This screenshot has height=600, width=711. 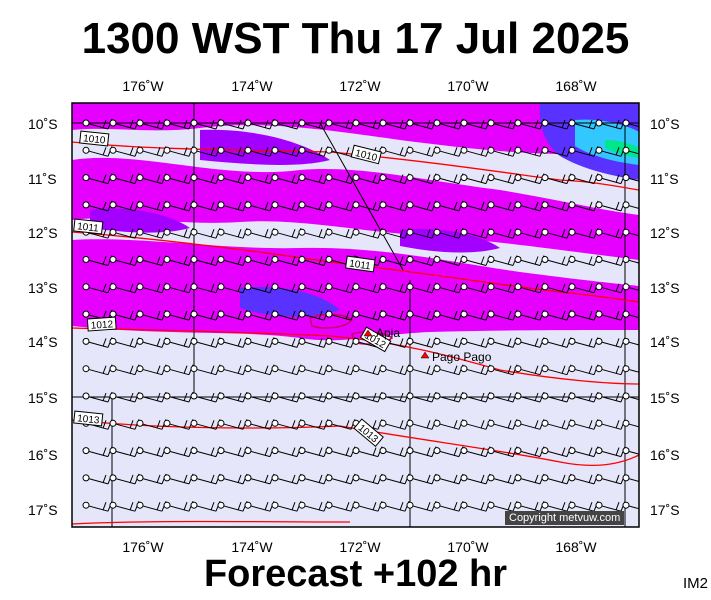 What do you see at coordinates (252, 86) in the screenshot?
I see `lon-label-174w: 174˚W` at bounding box center [252, 86].